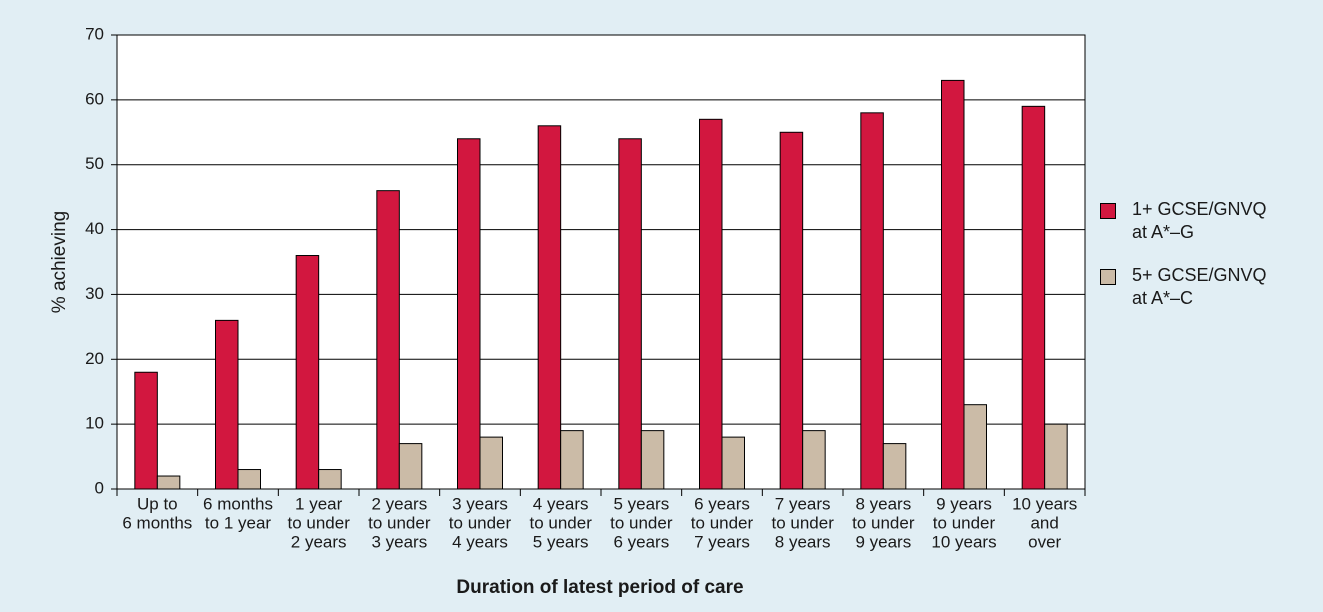 This screenshot has height=612, width=1323. I want to click on y-tick-label: 60, so click(94, 98).